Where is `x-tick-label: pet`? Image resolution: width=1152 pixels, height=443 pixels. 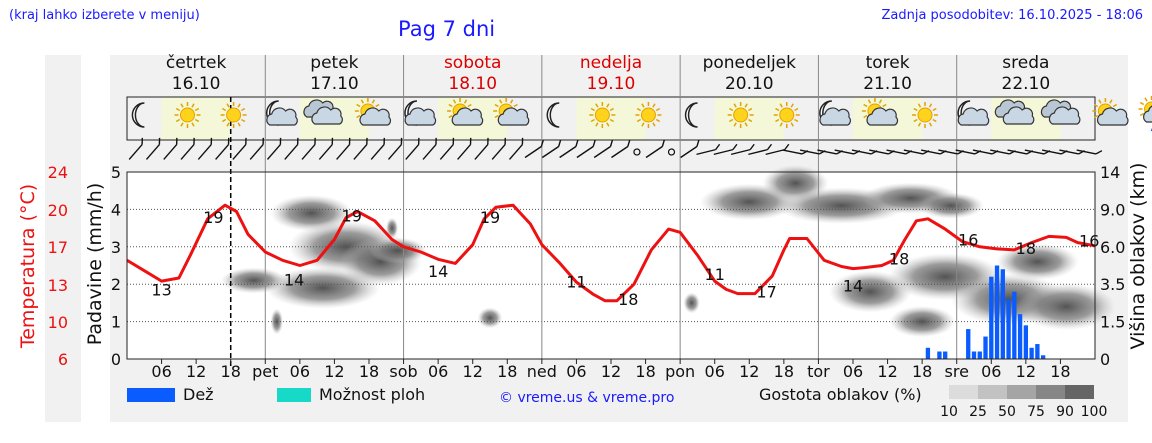
x-tick-label: pet is located at coordinates (265, 371).